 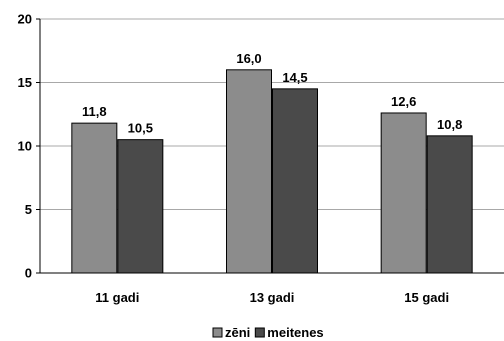 What do you see at coordinates (294, 77) in the screenshot?
I see `data-label: 14,5` at bounding box center [294, 77].